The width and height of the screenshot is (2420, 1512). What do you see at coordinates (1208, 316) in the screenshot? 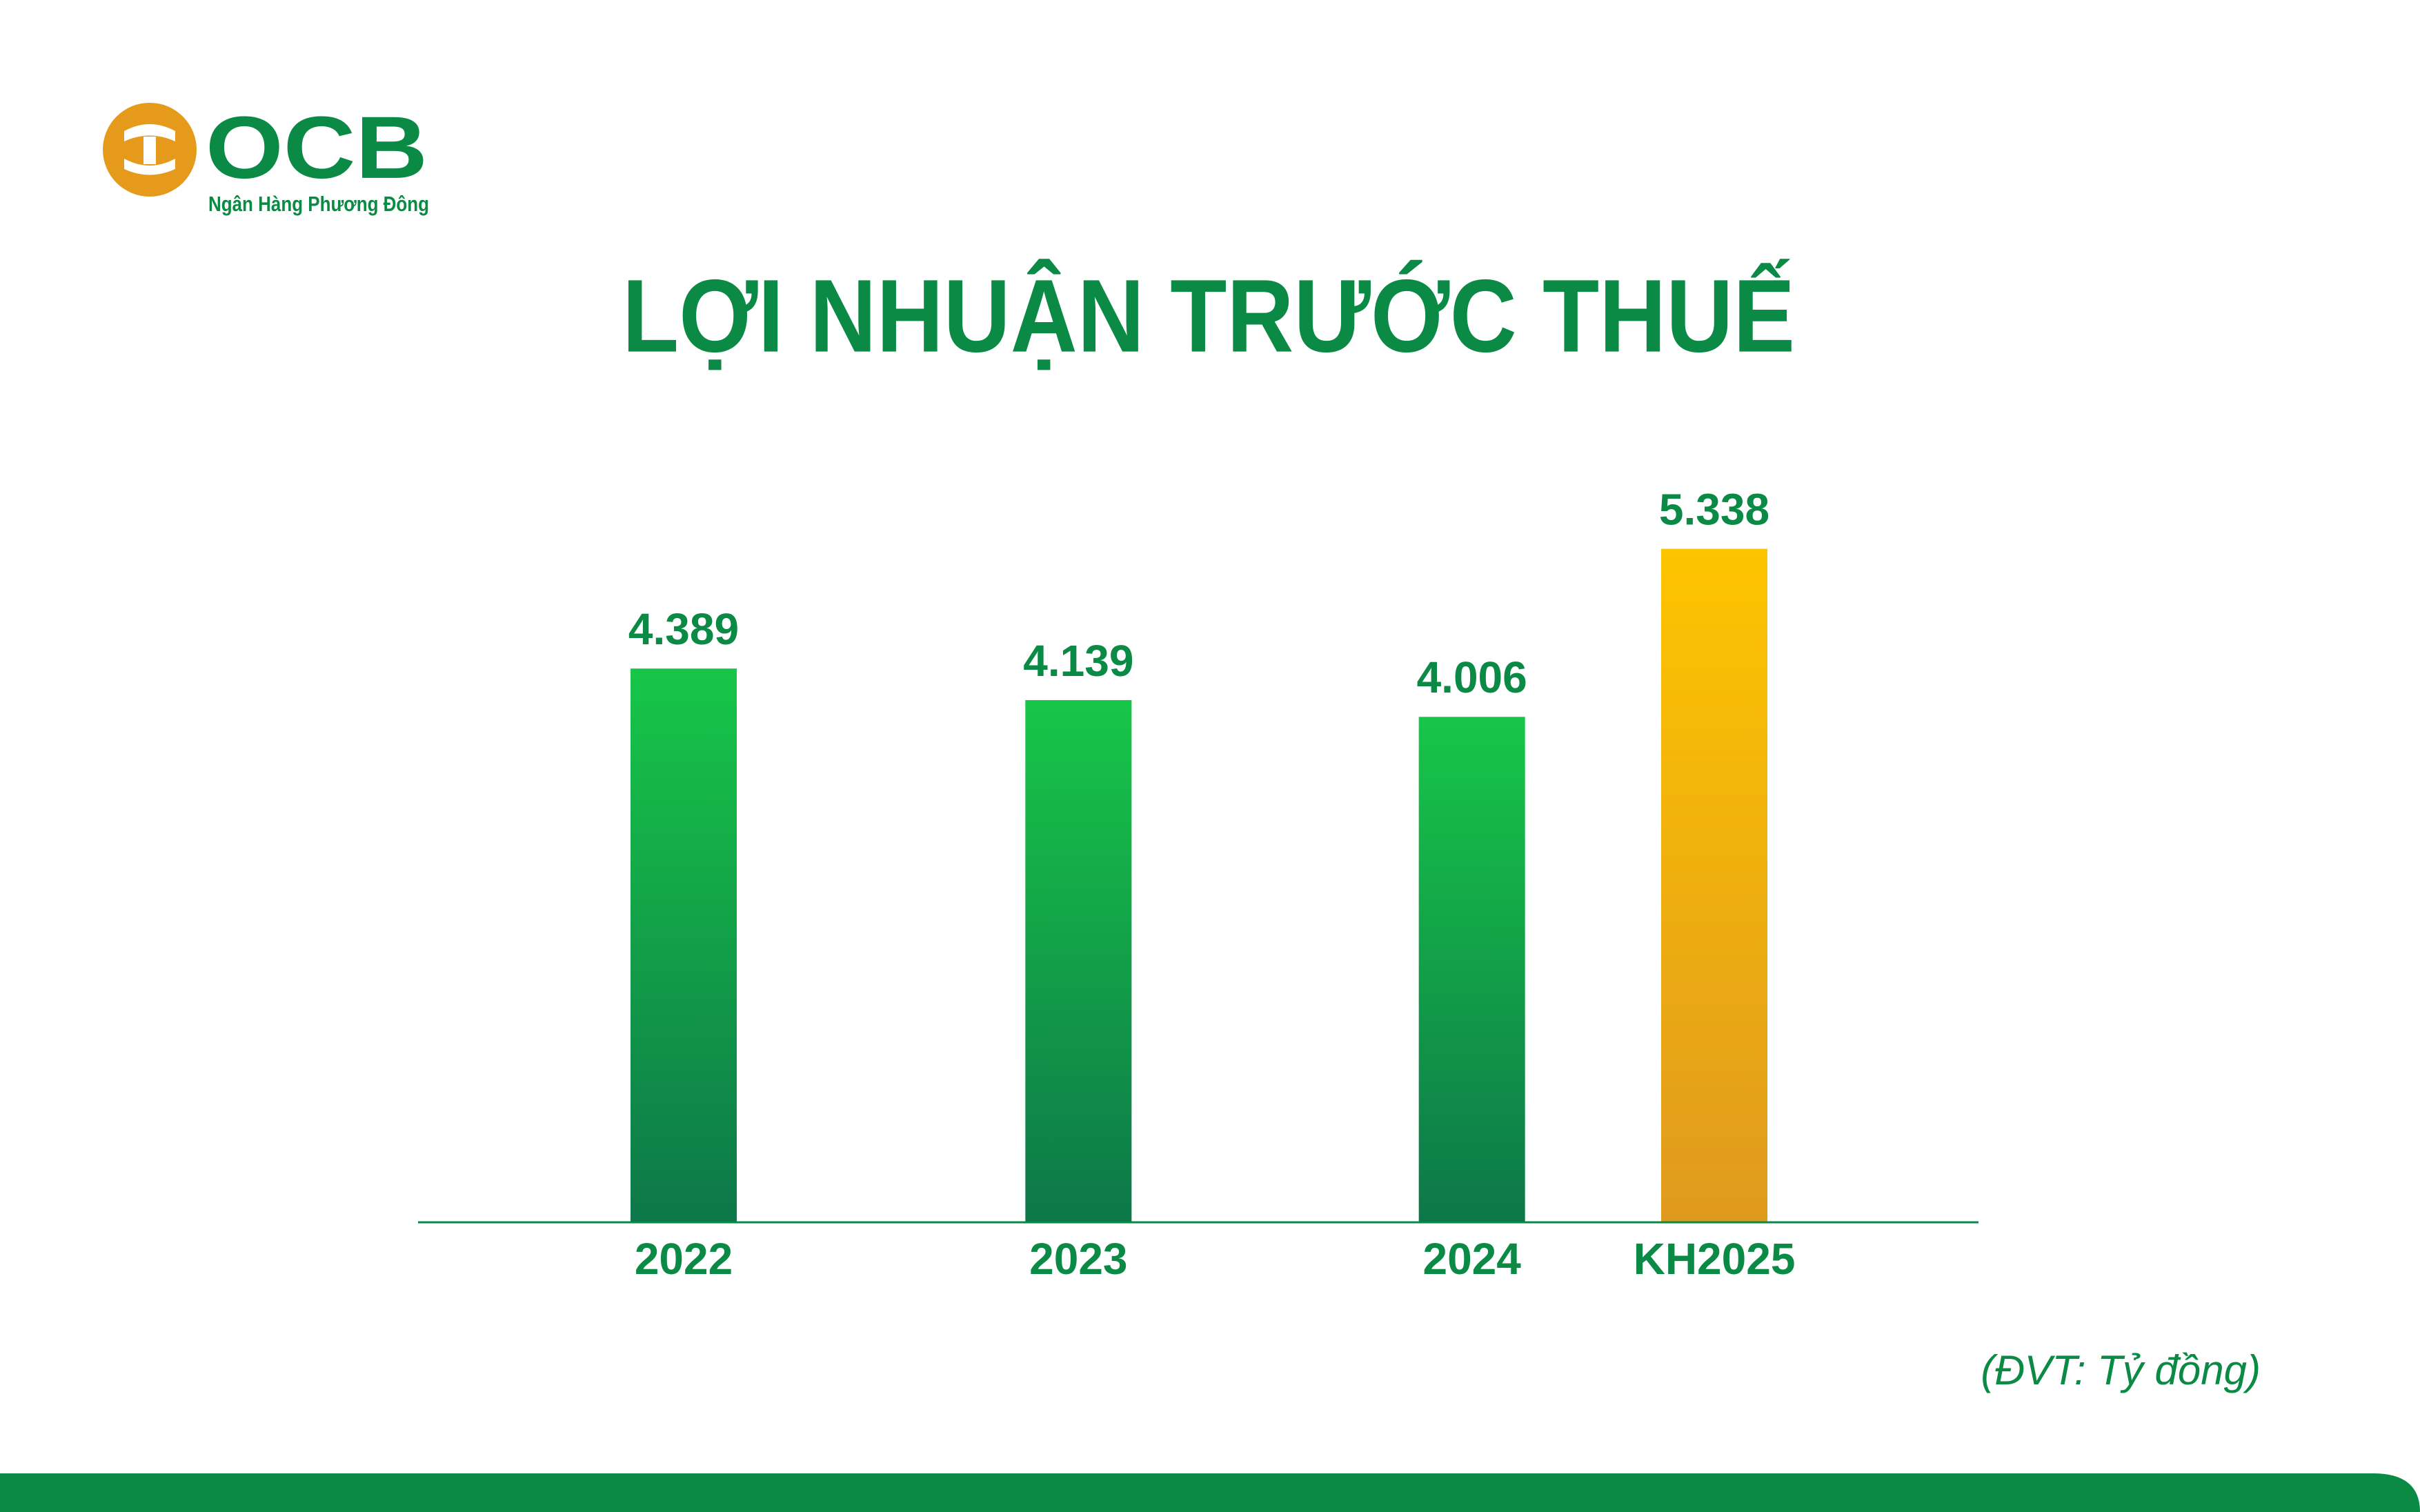
I see `chart-title: LỢI NHUẬN TRƯỚC THUẾ` at bounding box center [1208, 316].